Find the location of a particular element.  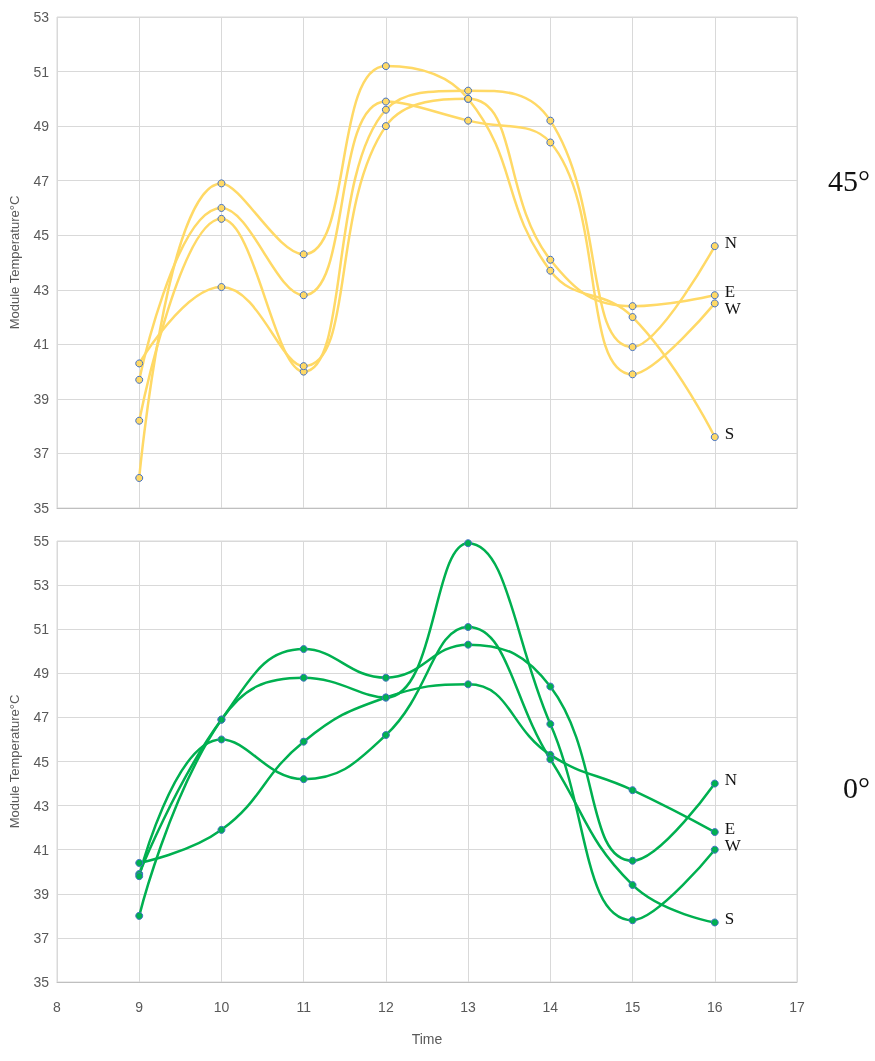

x-tick-label: 11 is located at coordinates (304, 1007).